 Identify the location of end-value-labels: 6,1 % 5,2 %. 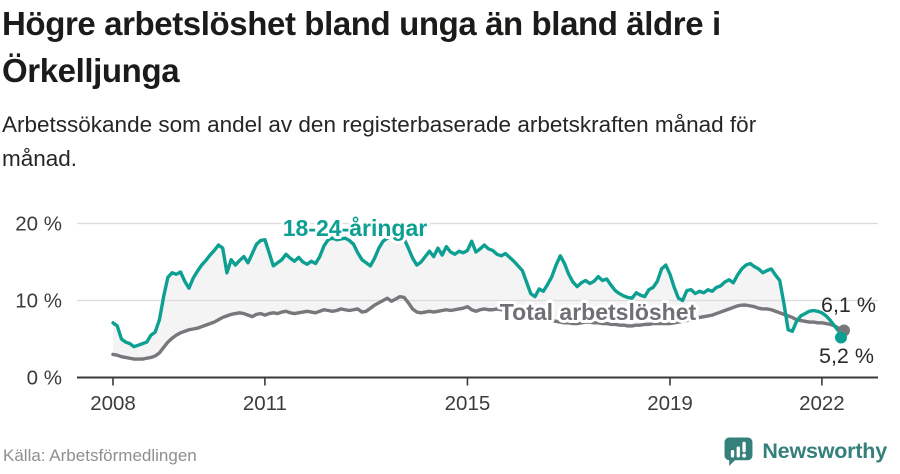
(847, 330).